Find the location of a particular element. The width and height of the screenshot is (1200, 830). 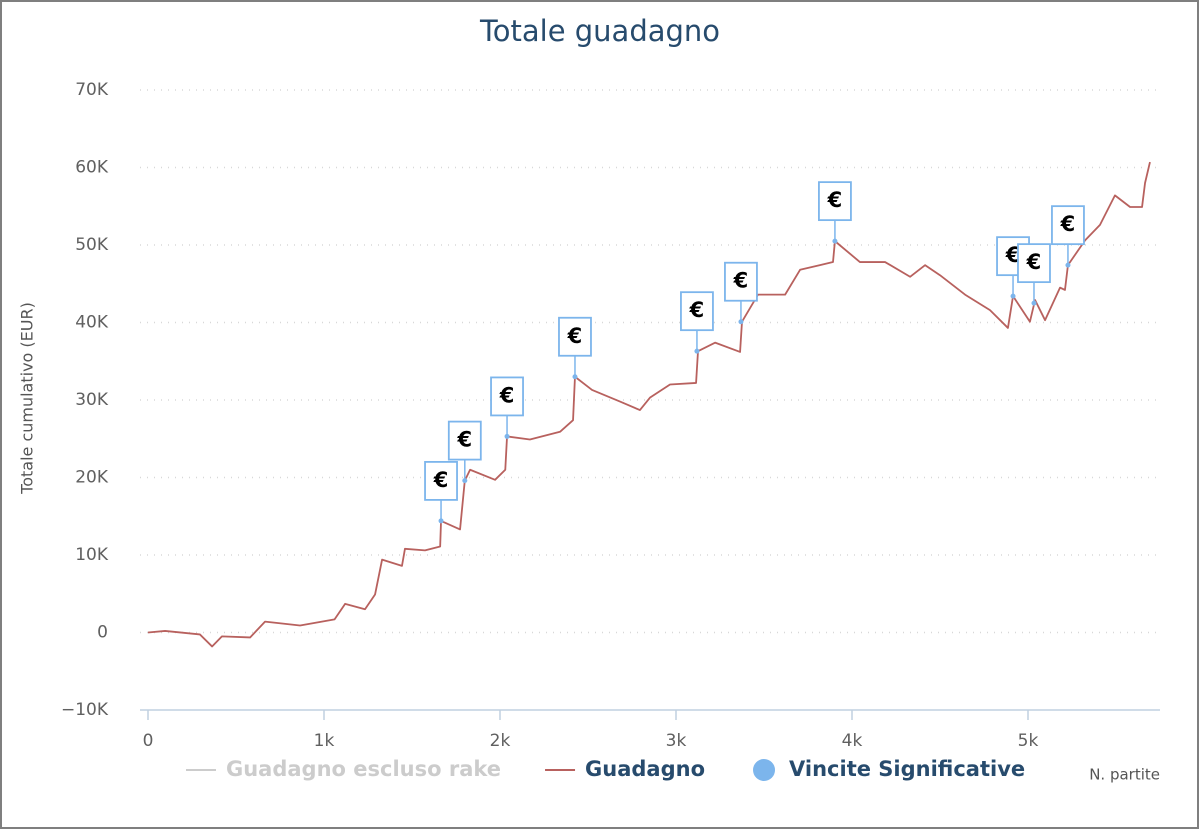

legend-symbol is located at coordinates (764, 770).